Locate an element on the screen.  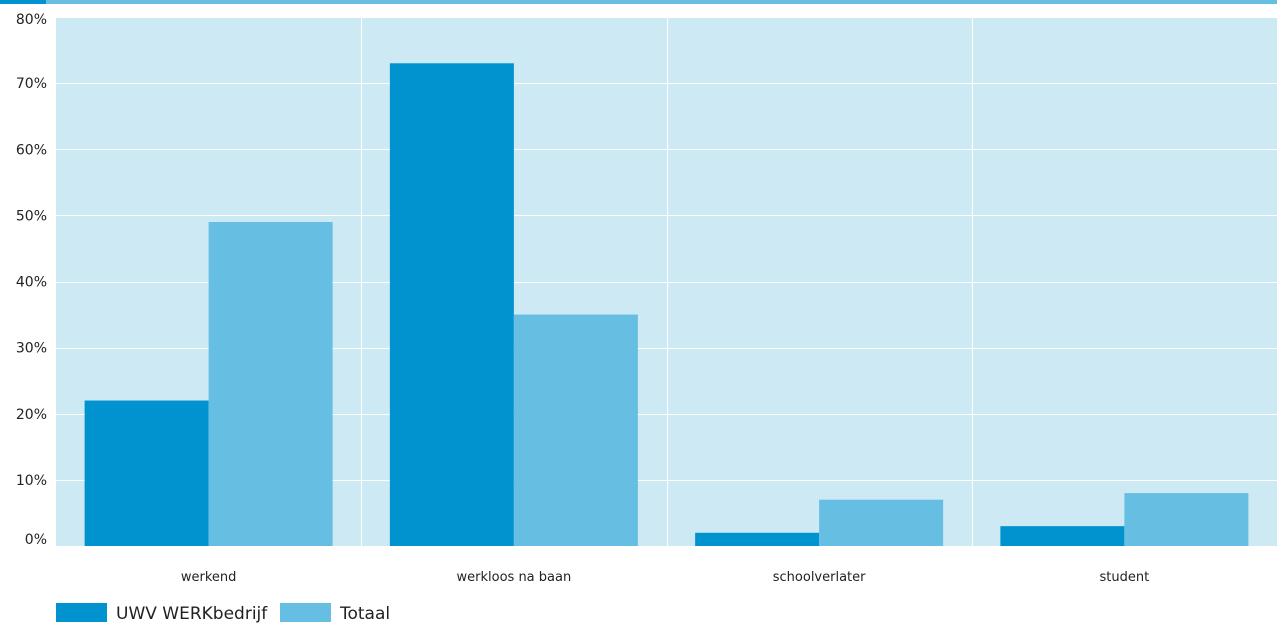
top-accent-bar-marker is located at coordinates (23, 2).